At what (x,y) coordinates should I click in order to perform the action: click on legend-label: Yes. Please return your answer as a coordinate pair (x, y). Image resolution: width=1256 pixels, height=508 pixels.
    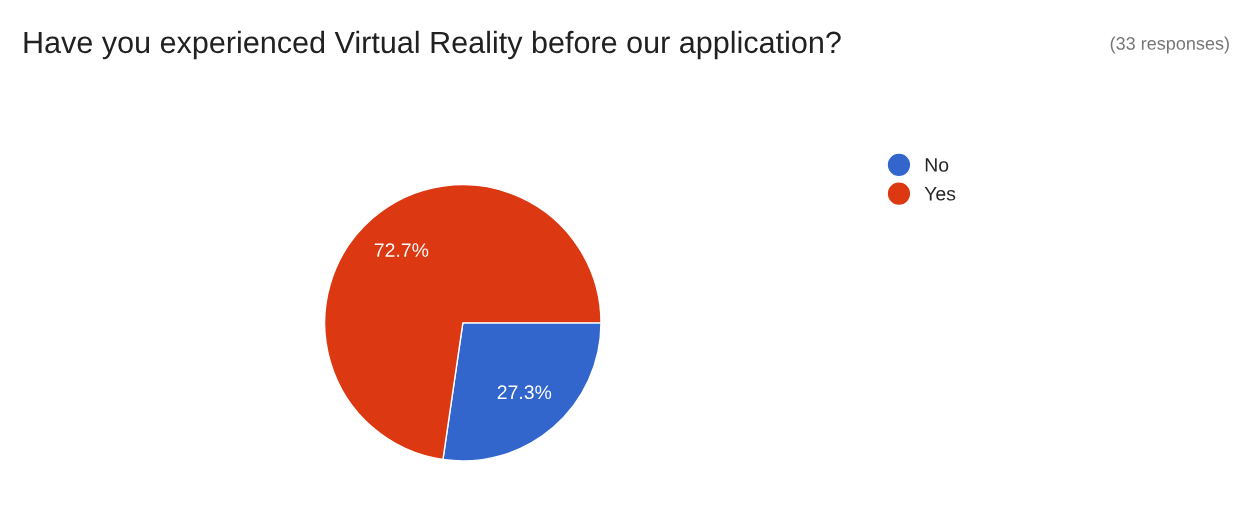
    Looking at the image, I should click on (940, 194).